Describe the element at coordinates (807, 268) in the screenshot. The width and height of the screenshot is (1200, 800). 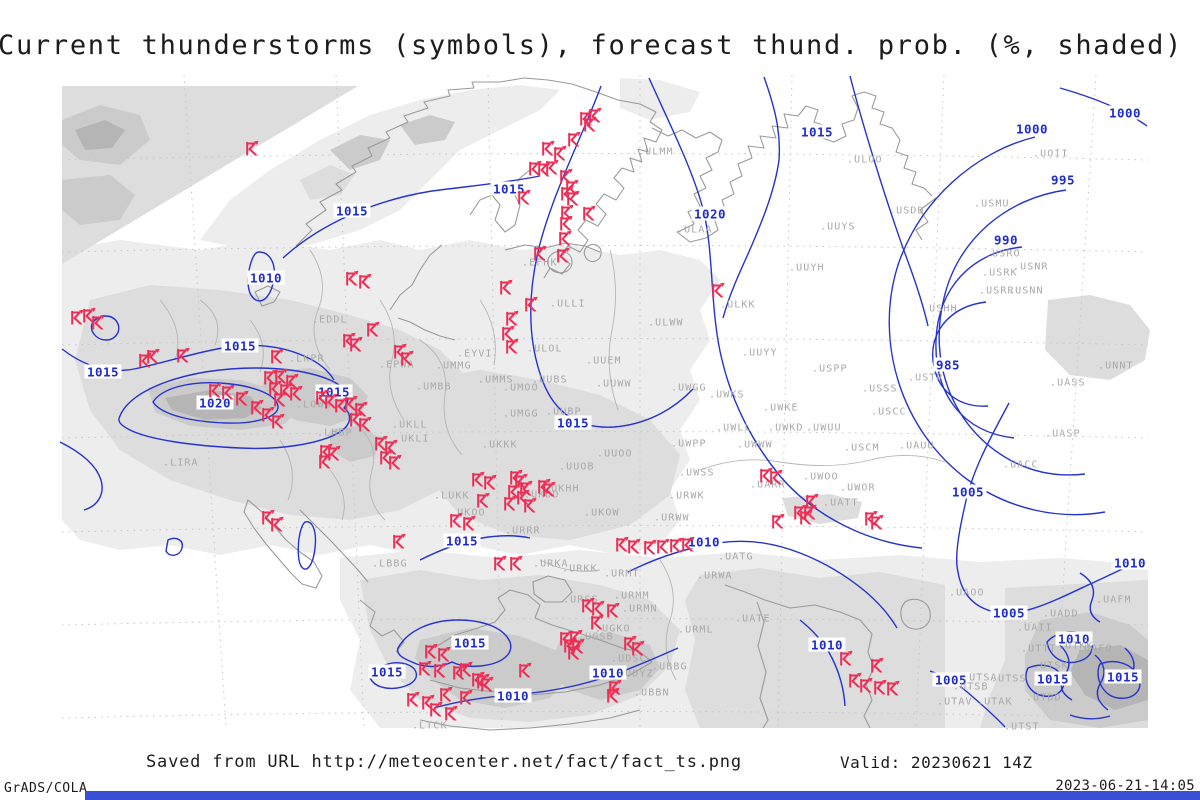
I see `station-id-label: .UUYH` at that location.